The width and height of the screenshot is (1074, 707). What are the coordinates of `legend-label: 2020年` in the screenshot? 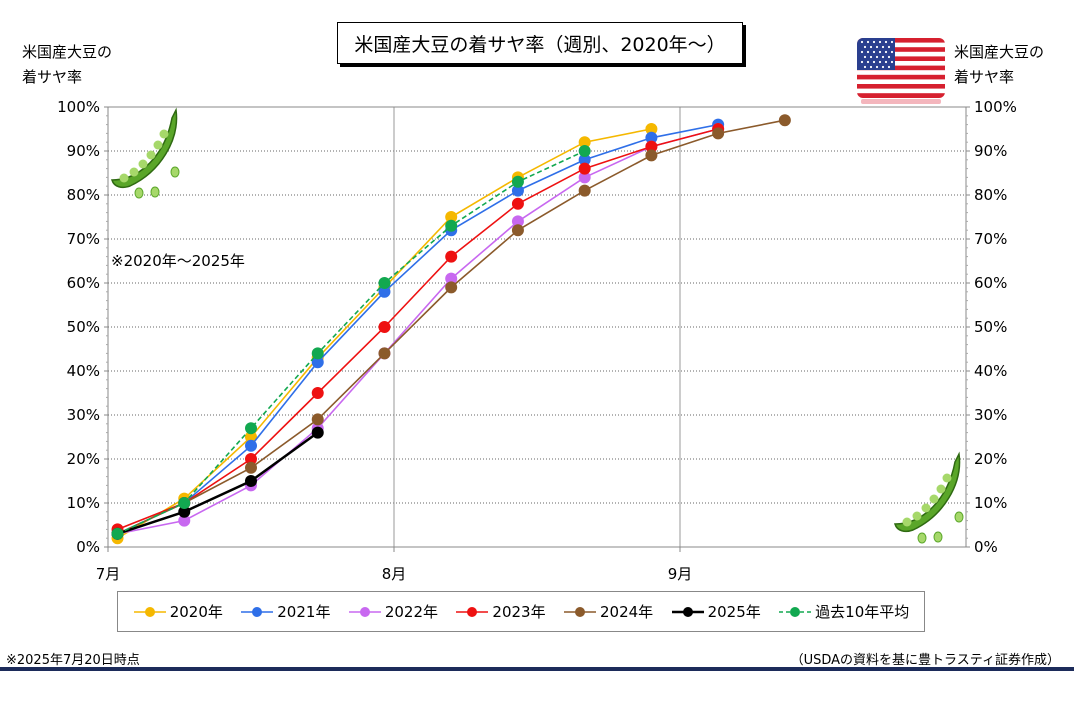 It's located at (196, 612).